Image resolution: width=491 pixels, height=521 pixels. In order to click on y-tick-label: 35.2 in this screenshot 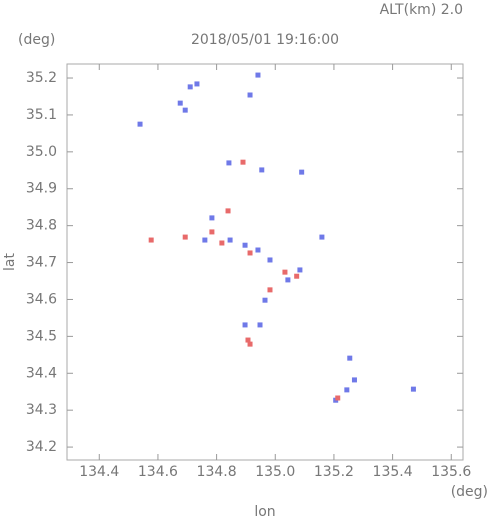, I will do `click(41, 78)`.